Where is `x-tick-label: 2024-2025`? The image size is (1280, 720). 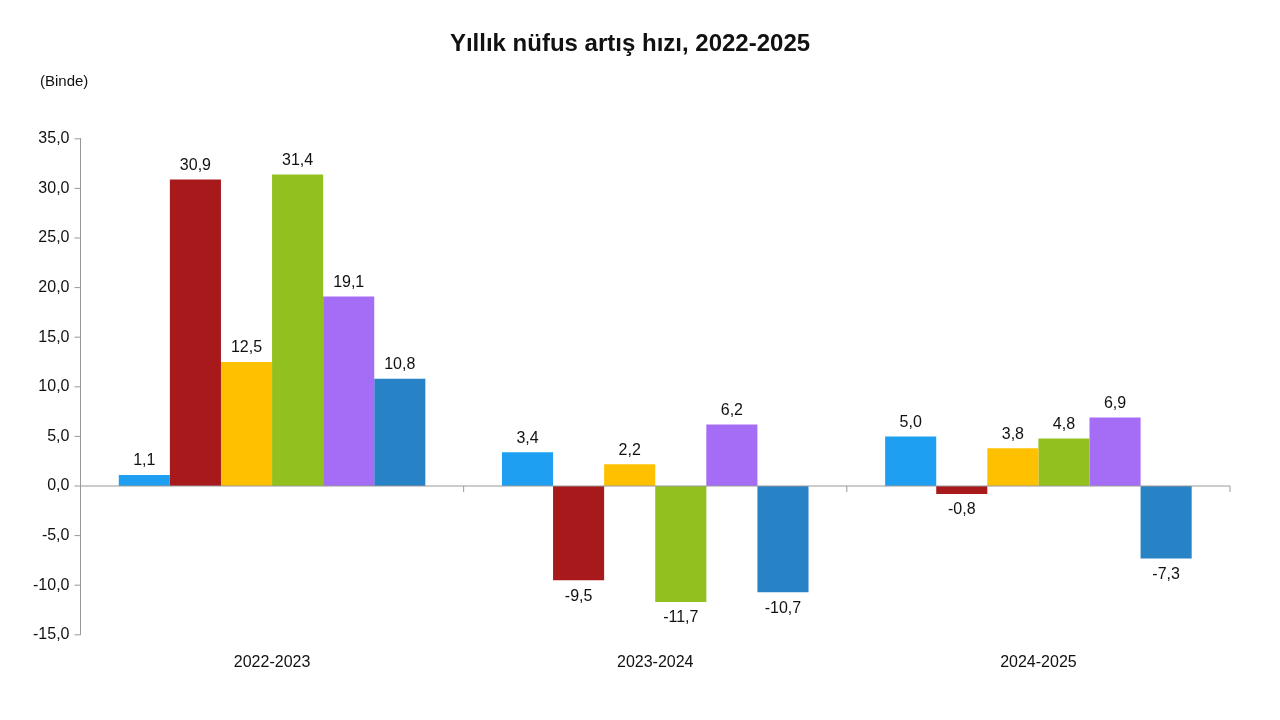 x-tick-label: 2024-2025 is located at coordinates (1038, 661).